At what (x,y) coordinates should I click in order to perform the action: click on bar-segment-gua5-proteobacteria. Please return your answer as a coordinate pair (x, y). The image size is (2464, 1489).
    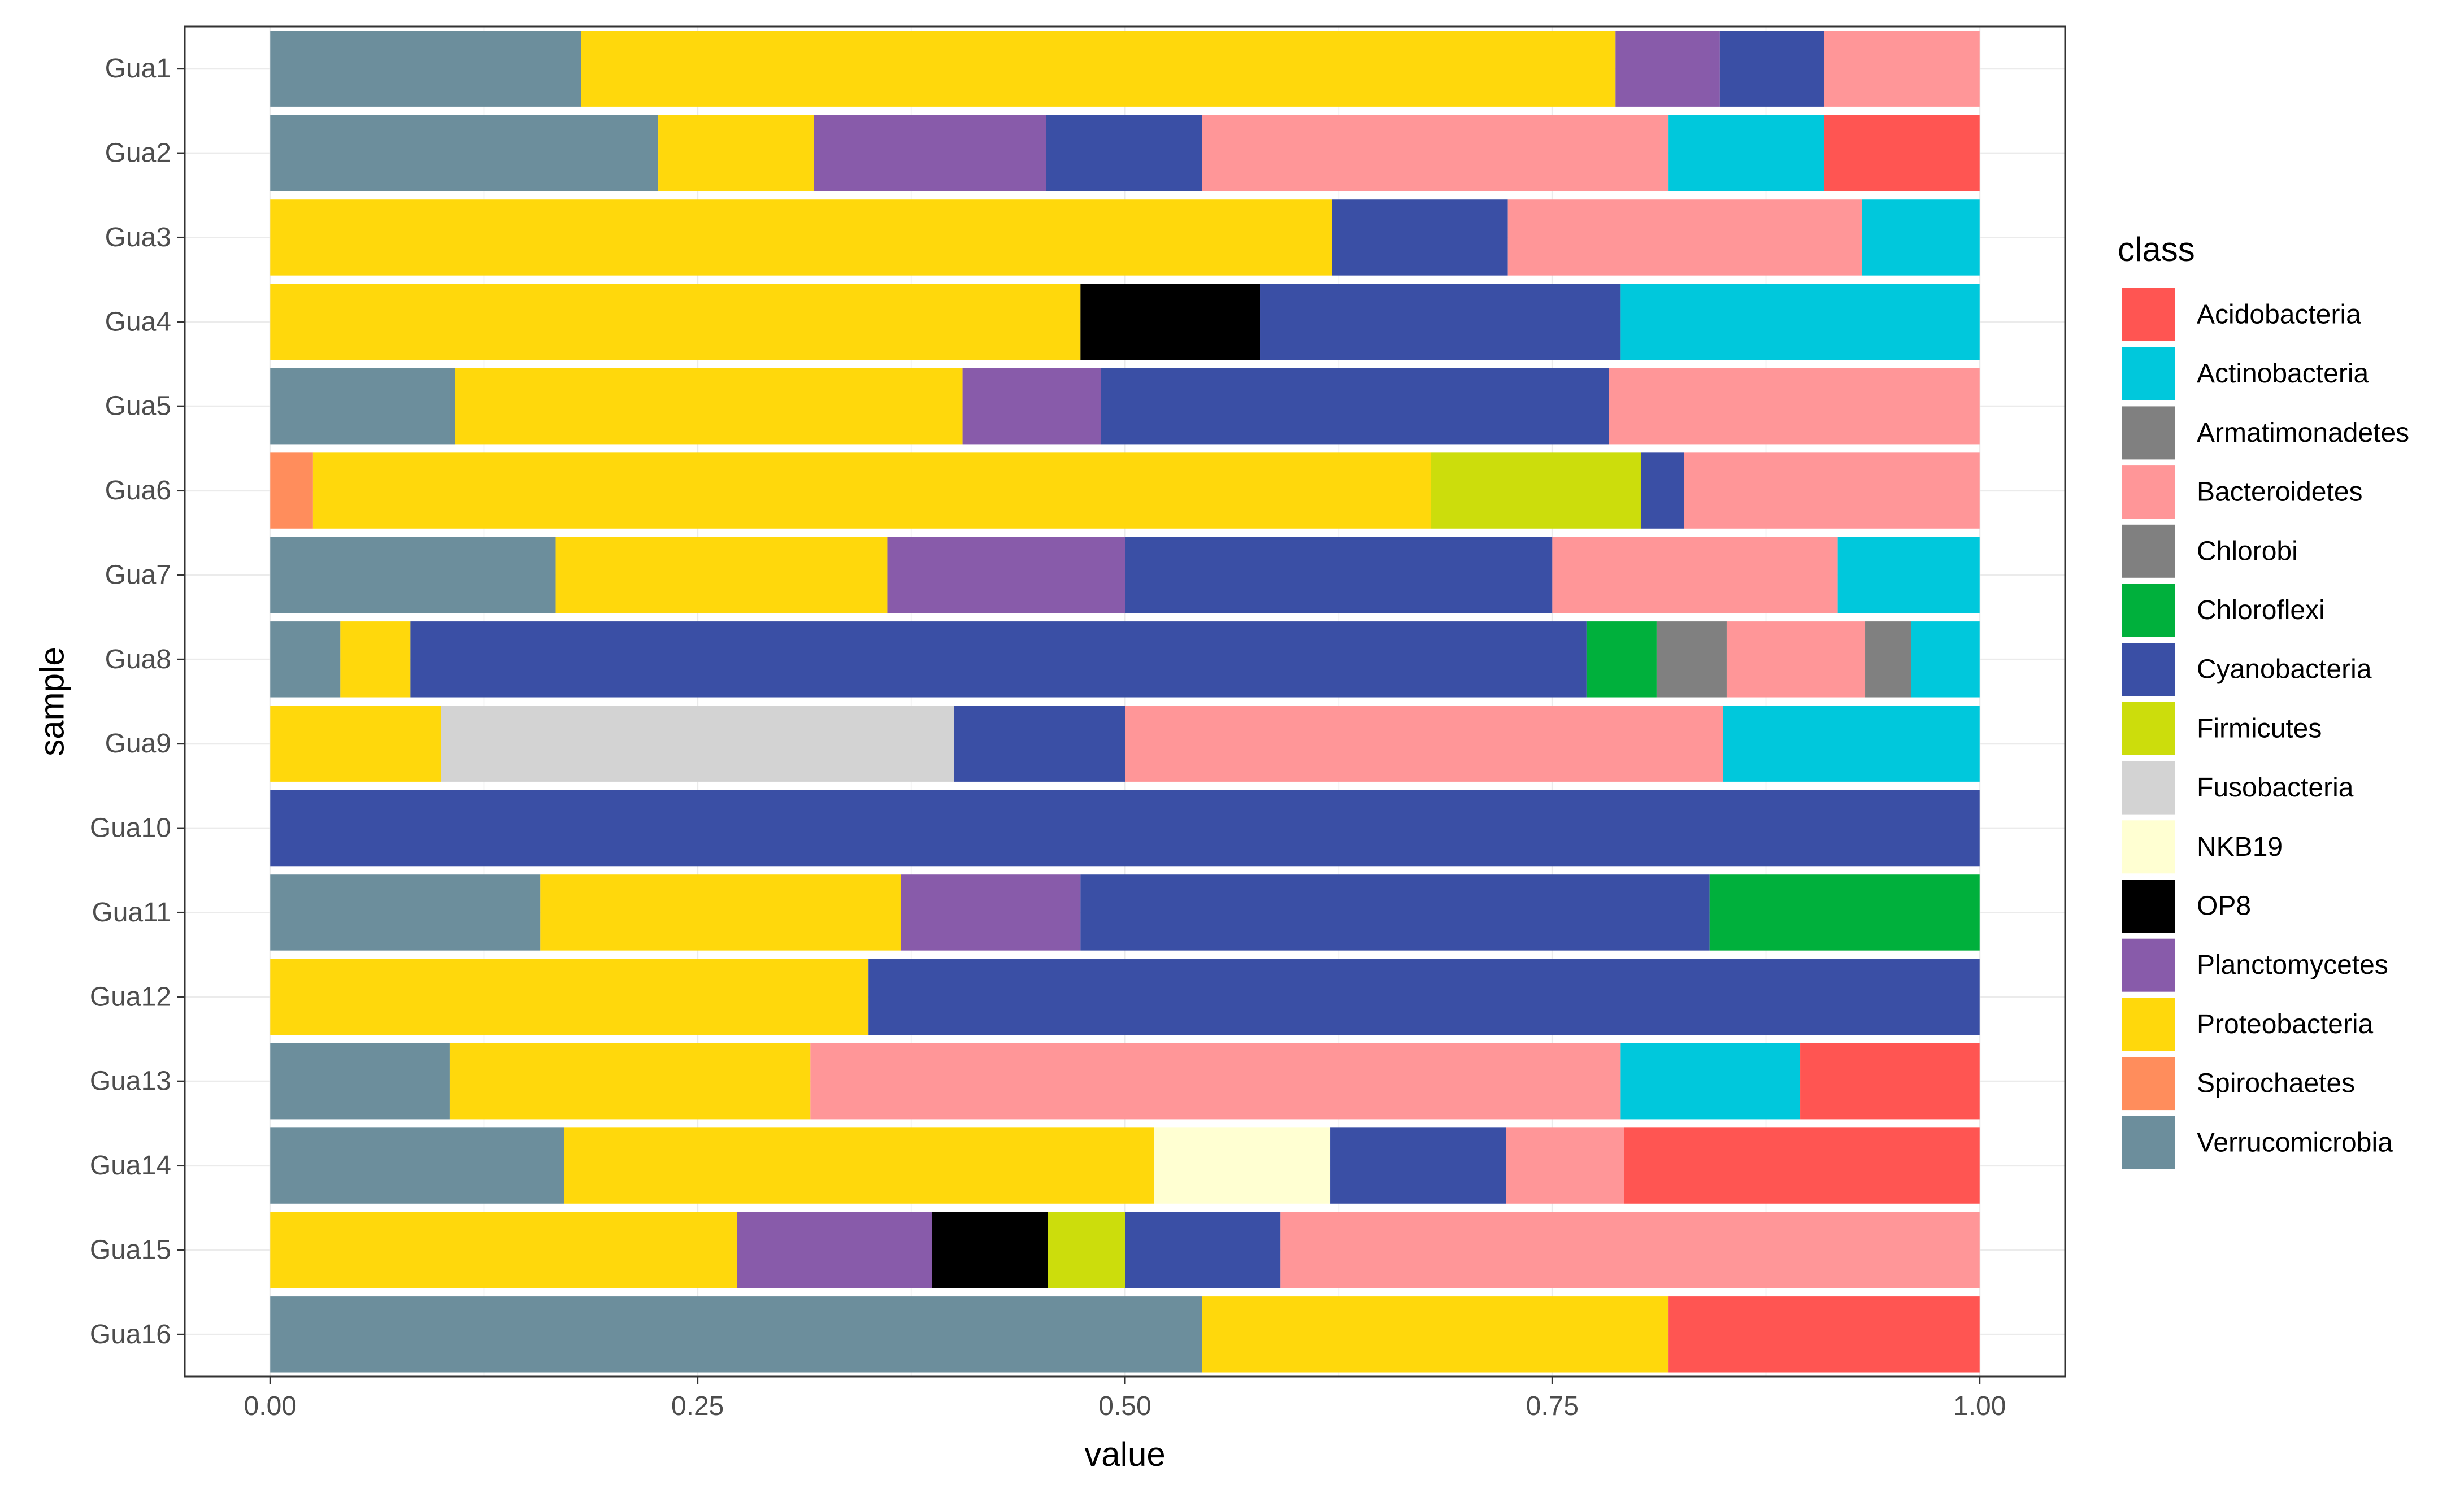
    Looking at the image, I should click on (709, 406).